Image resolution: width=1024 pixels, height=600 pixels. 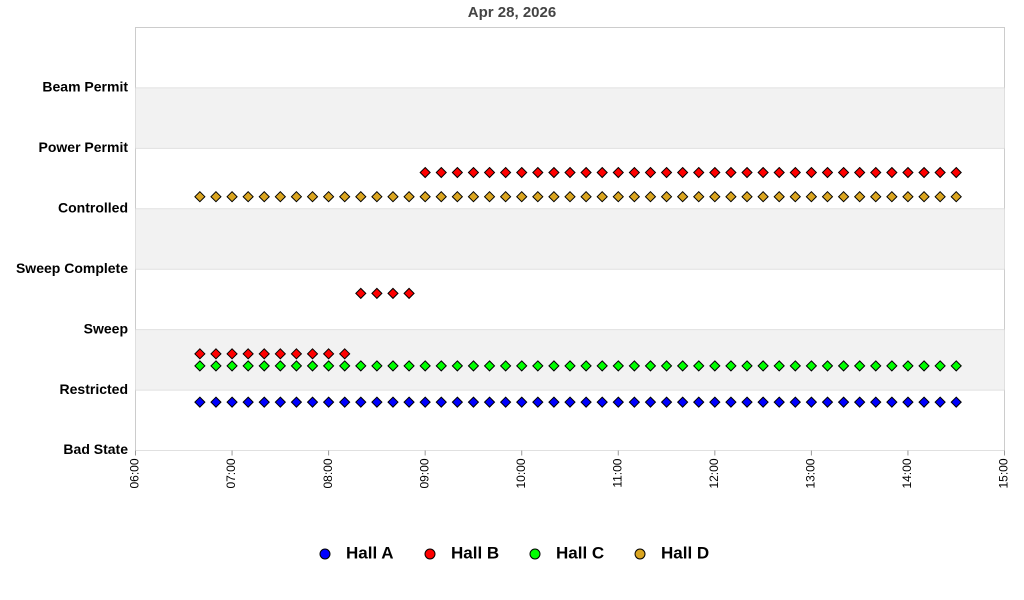 What do you see at coordinates (72, 268) in the screenshot?
I see `y-tick-label: Sweep Complete` at bounding box center [72, 268].